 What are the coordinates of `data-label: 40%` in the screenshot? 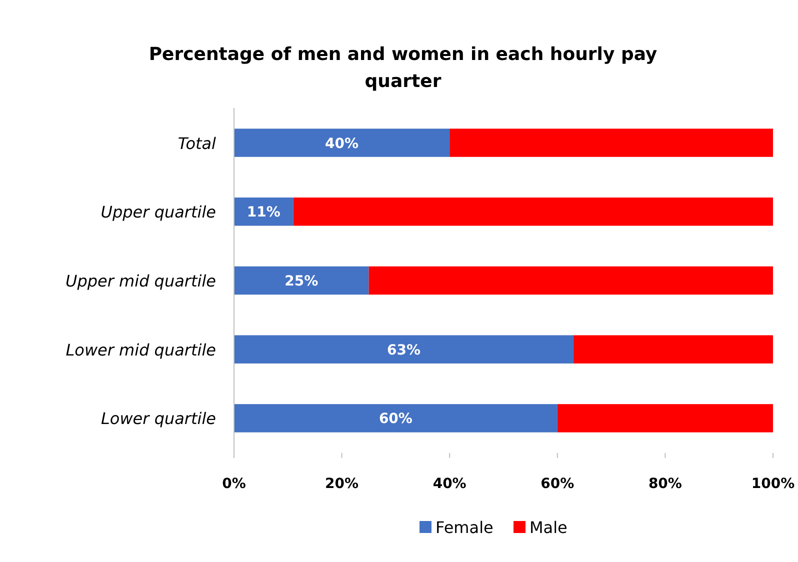 It's located at (342, 144).